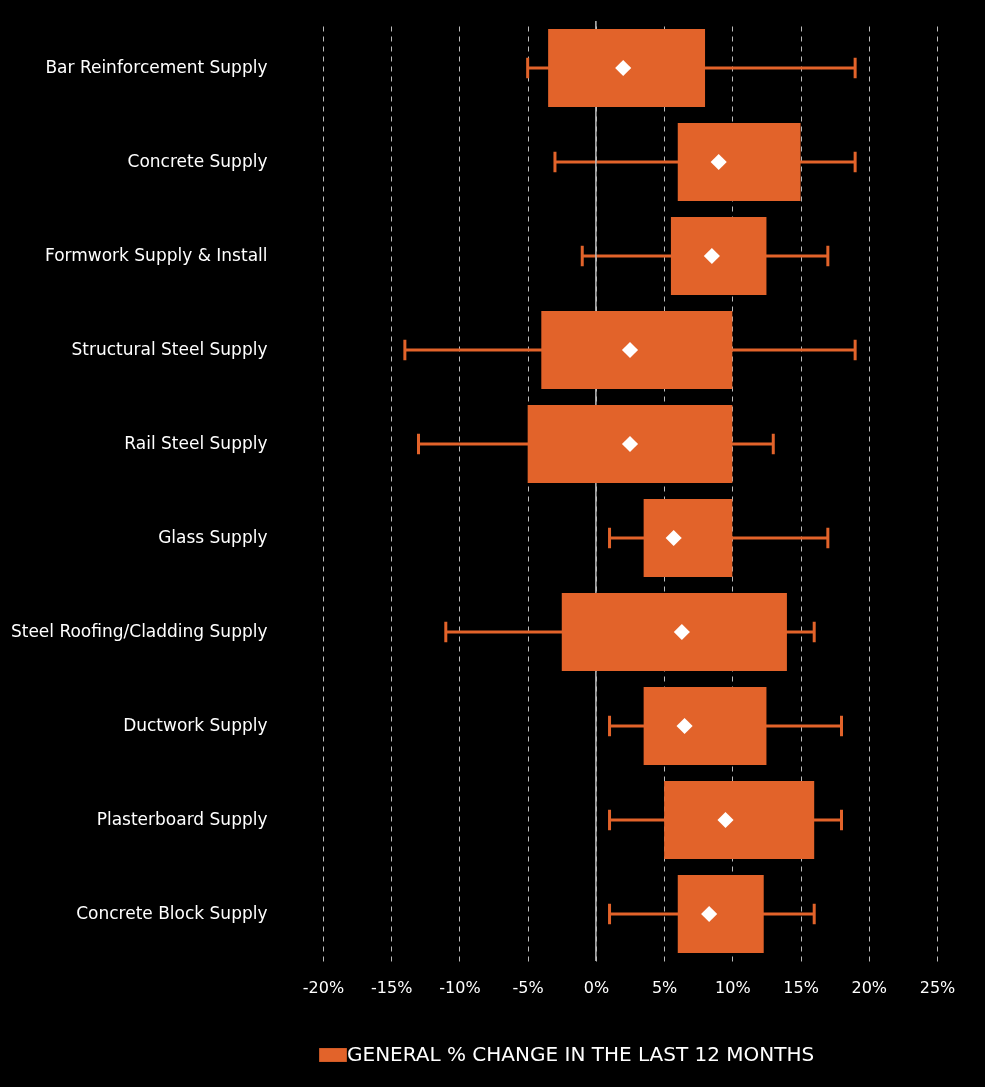 This screenshot has width=985, height=1087. I want to click on x-tick-label: 25%, so click(937, 987).